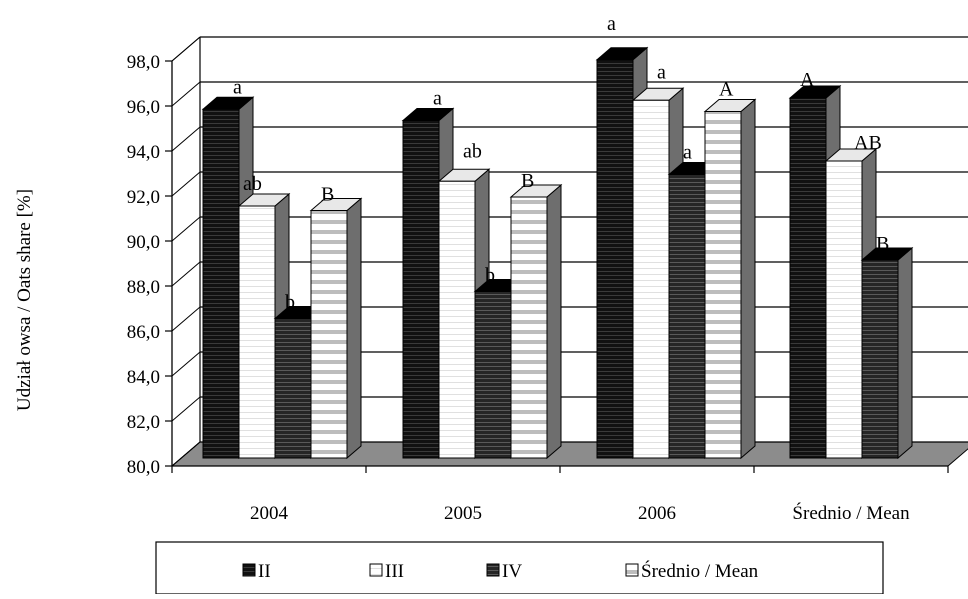 Image resolution: width=968 pixels, height=599 pixels. What do you see at coordinates (143, 242) in the screenshot?
I see `y-tick-label: 90,0` at bounding box center [143, 242].